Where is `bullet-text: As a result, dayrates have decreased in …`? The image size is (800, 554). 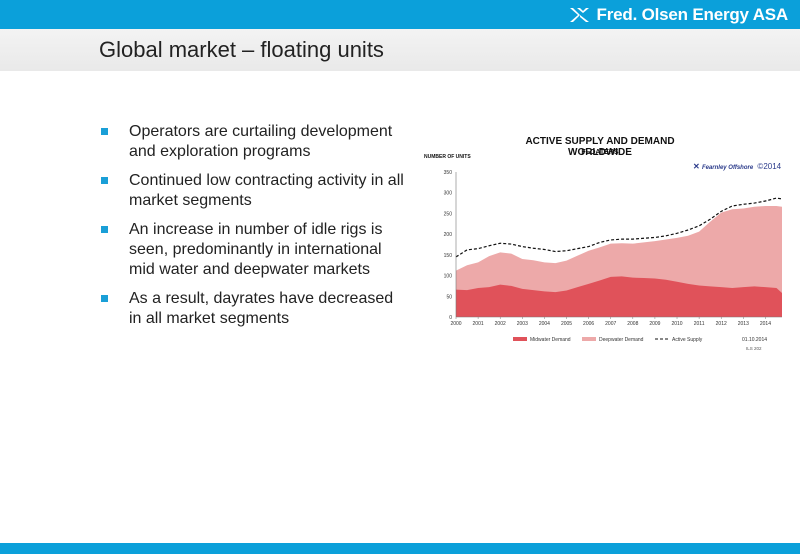 bullet-text: As a result, dayrates have decreased in … is located at coordinates (261, 308).